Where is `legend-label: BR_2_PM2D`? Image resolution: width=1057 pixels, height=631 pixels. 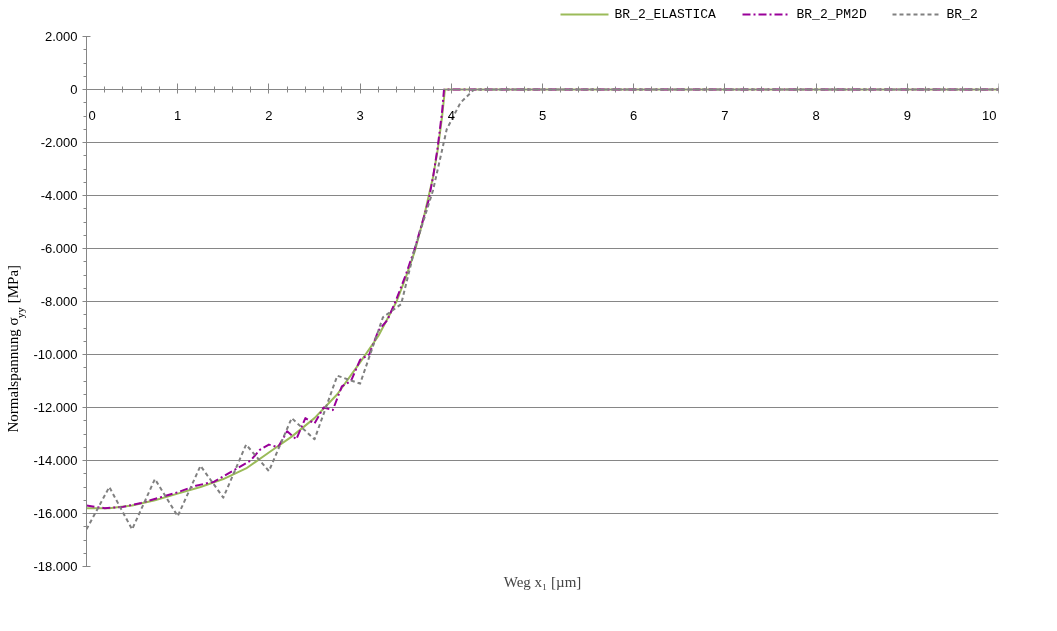
legend-label: BR_2_PM2D is located at coordinates (831, 14).